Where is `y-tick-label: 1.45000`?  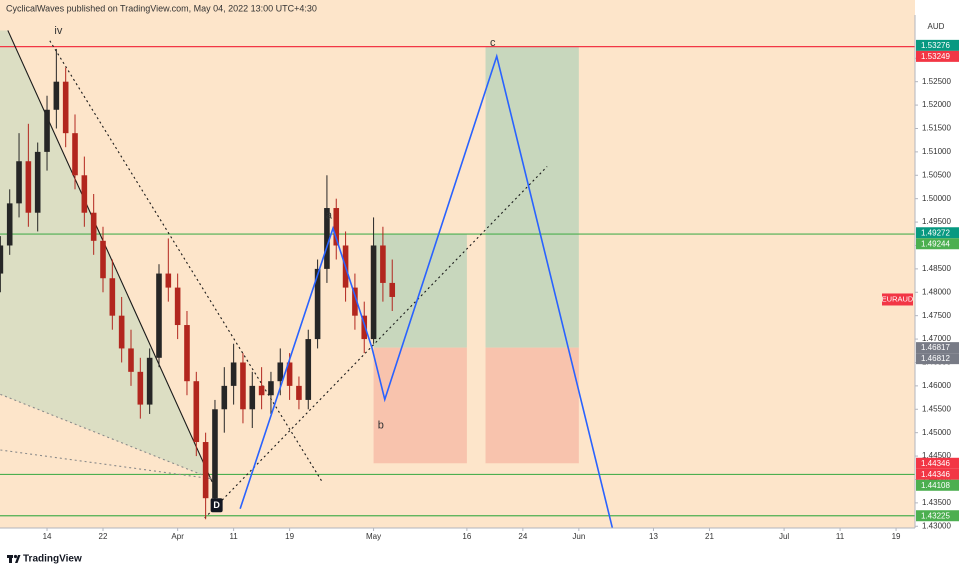 y-tick-label: 1.45000 is located at coordinates (936, 432).